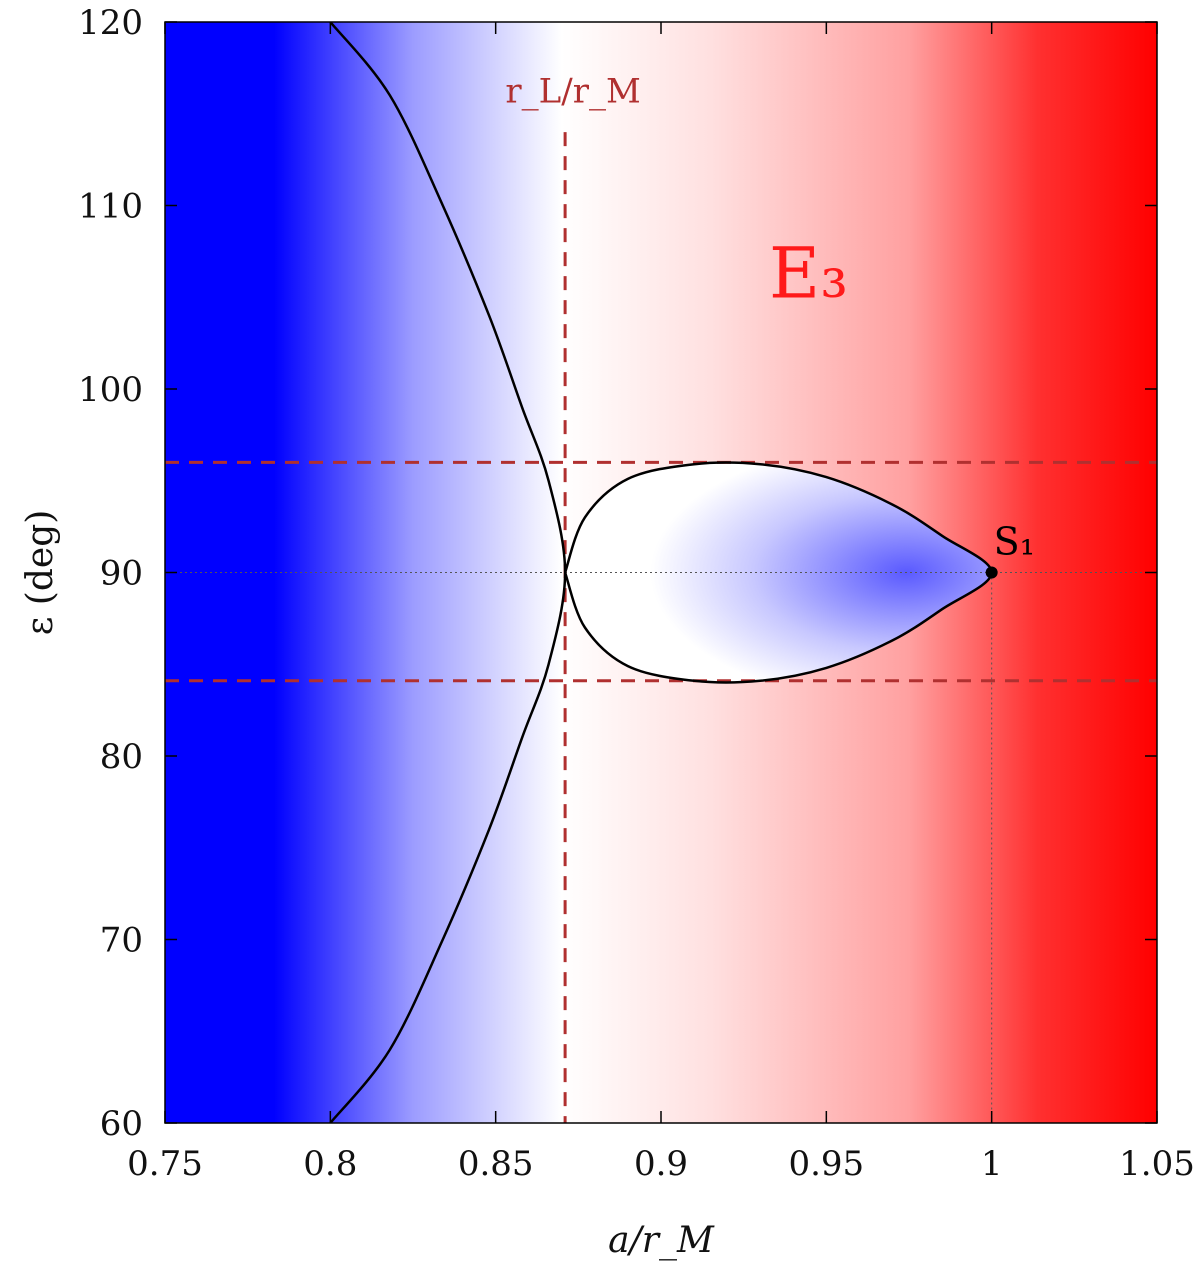 This screenshot has height=1275, width=1200. What do you see at coordinates (826, 1164) in the screenshot?
I see `x-tick-label: 0.95` at bounding box center [826, 1164].